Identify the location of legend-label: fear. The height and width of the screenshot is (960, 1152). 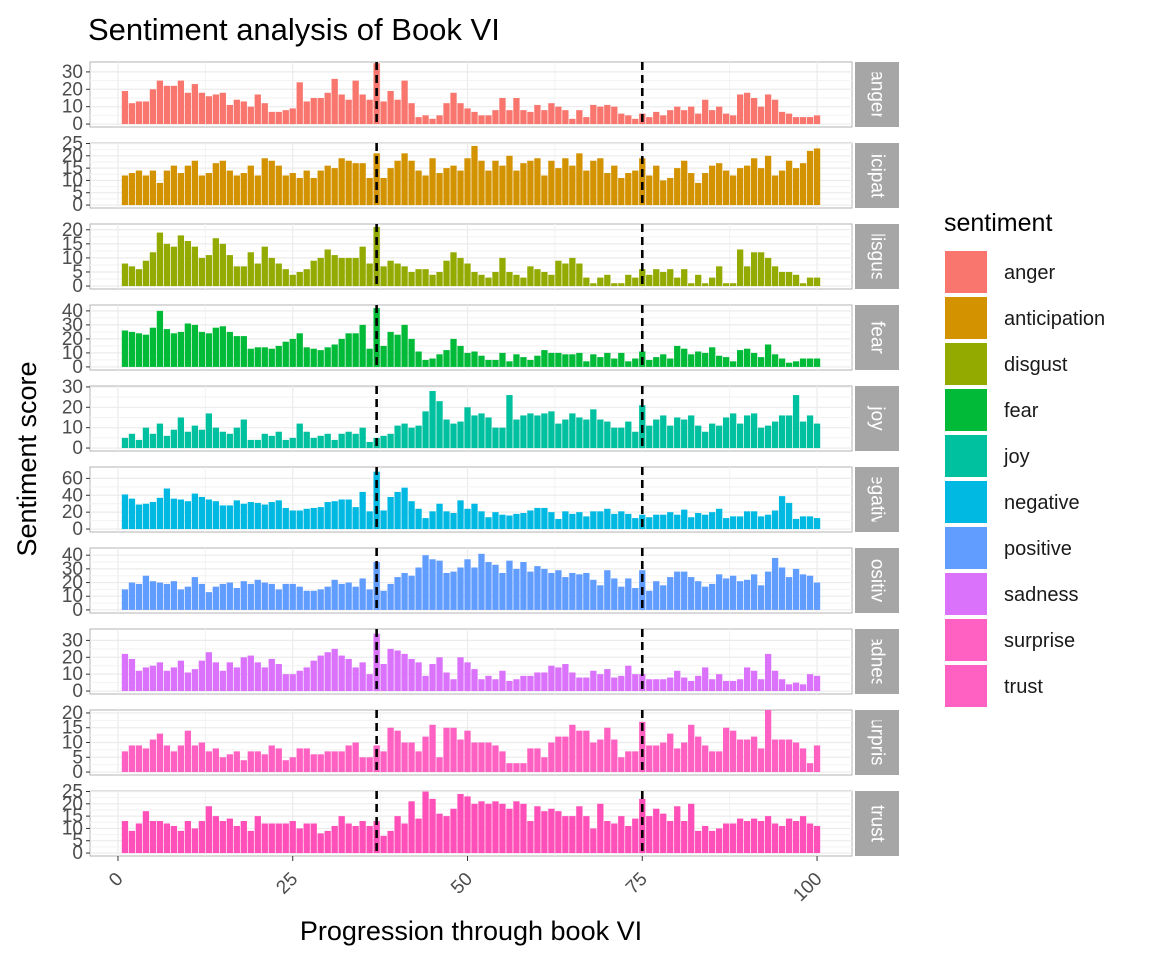
(1021, 411).